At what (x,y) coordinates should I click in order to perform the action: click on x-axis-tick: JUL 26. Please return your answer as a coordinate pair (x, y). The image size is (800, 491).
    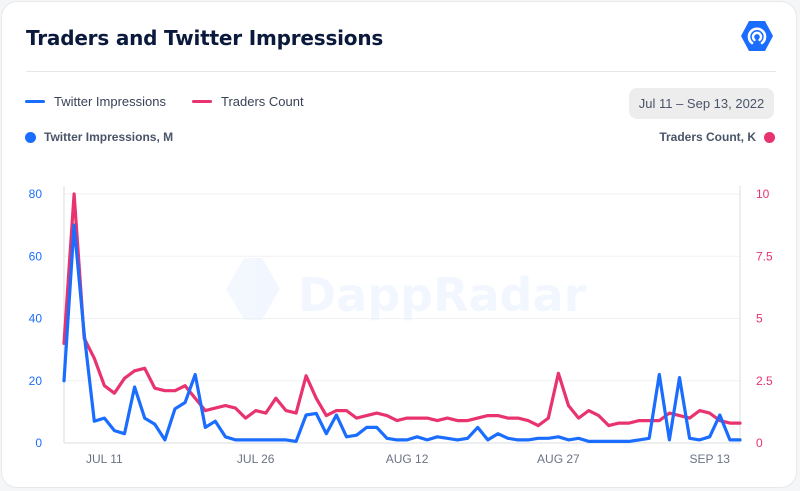
    Looking at the image, I should click on (256, 459).